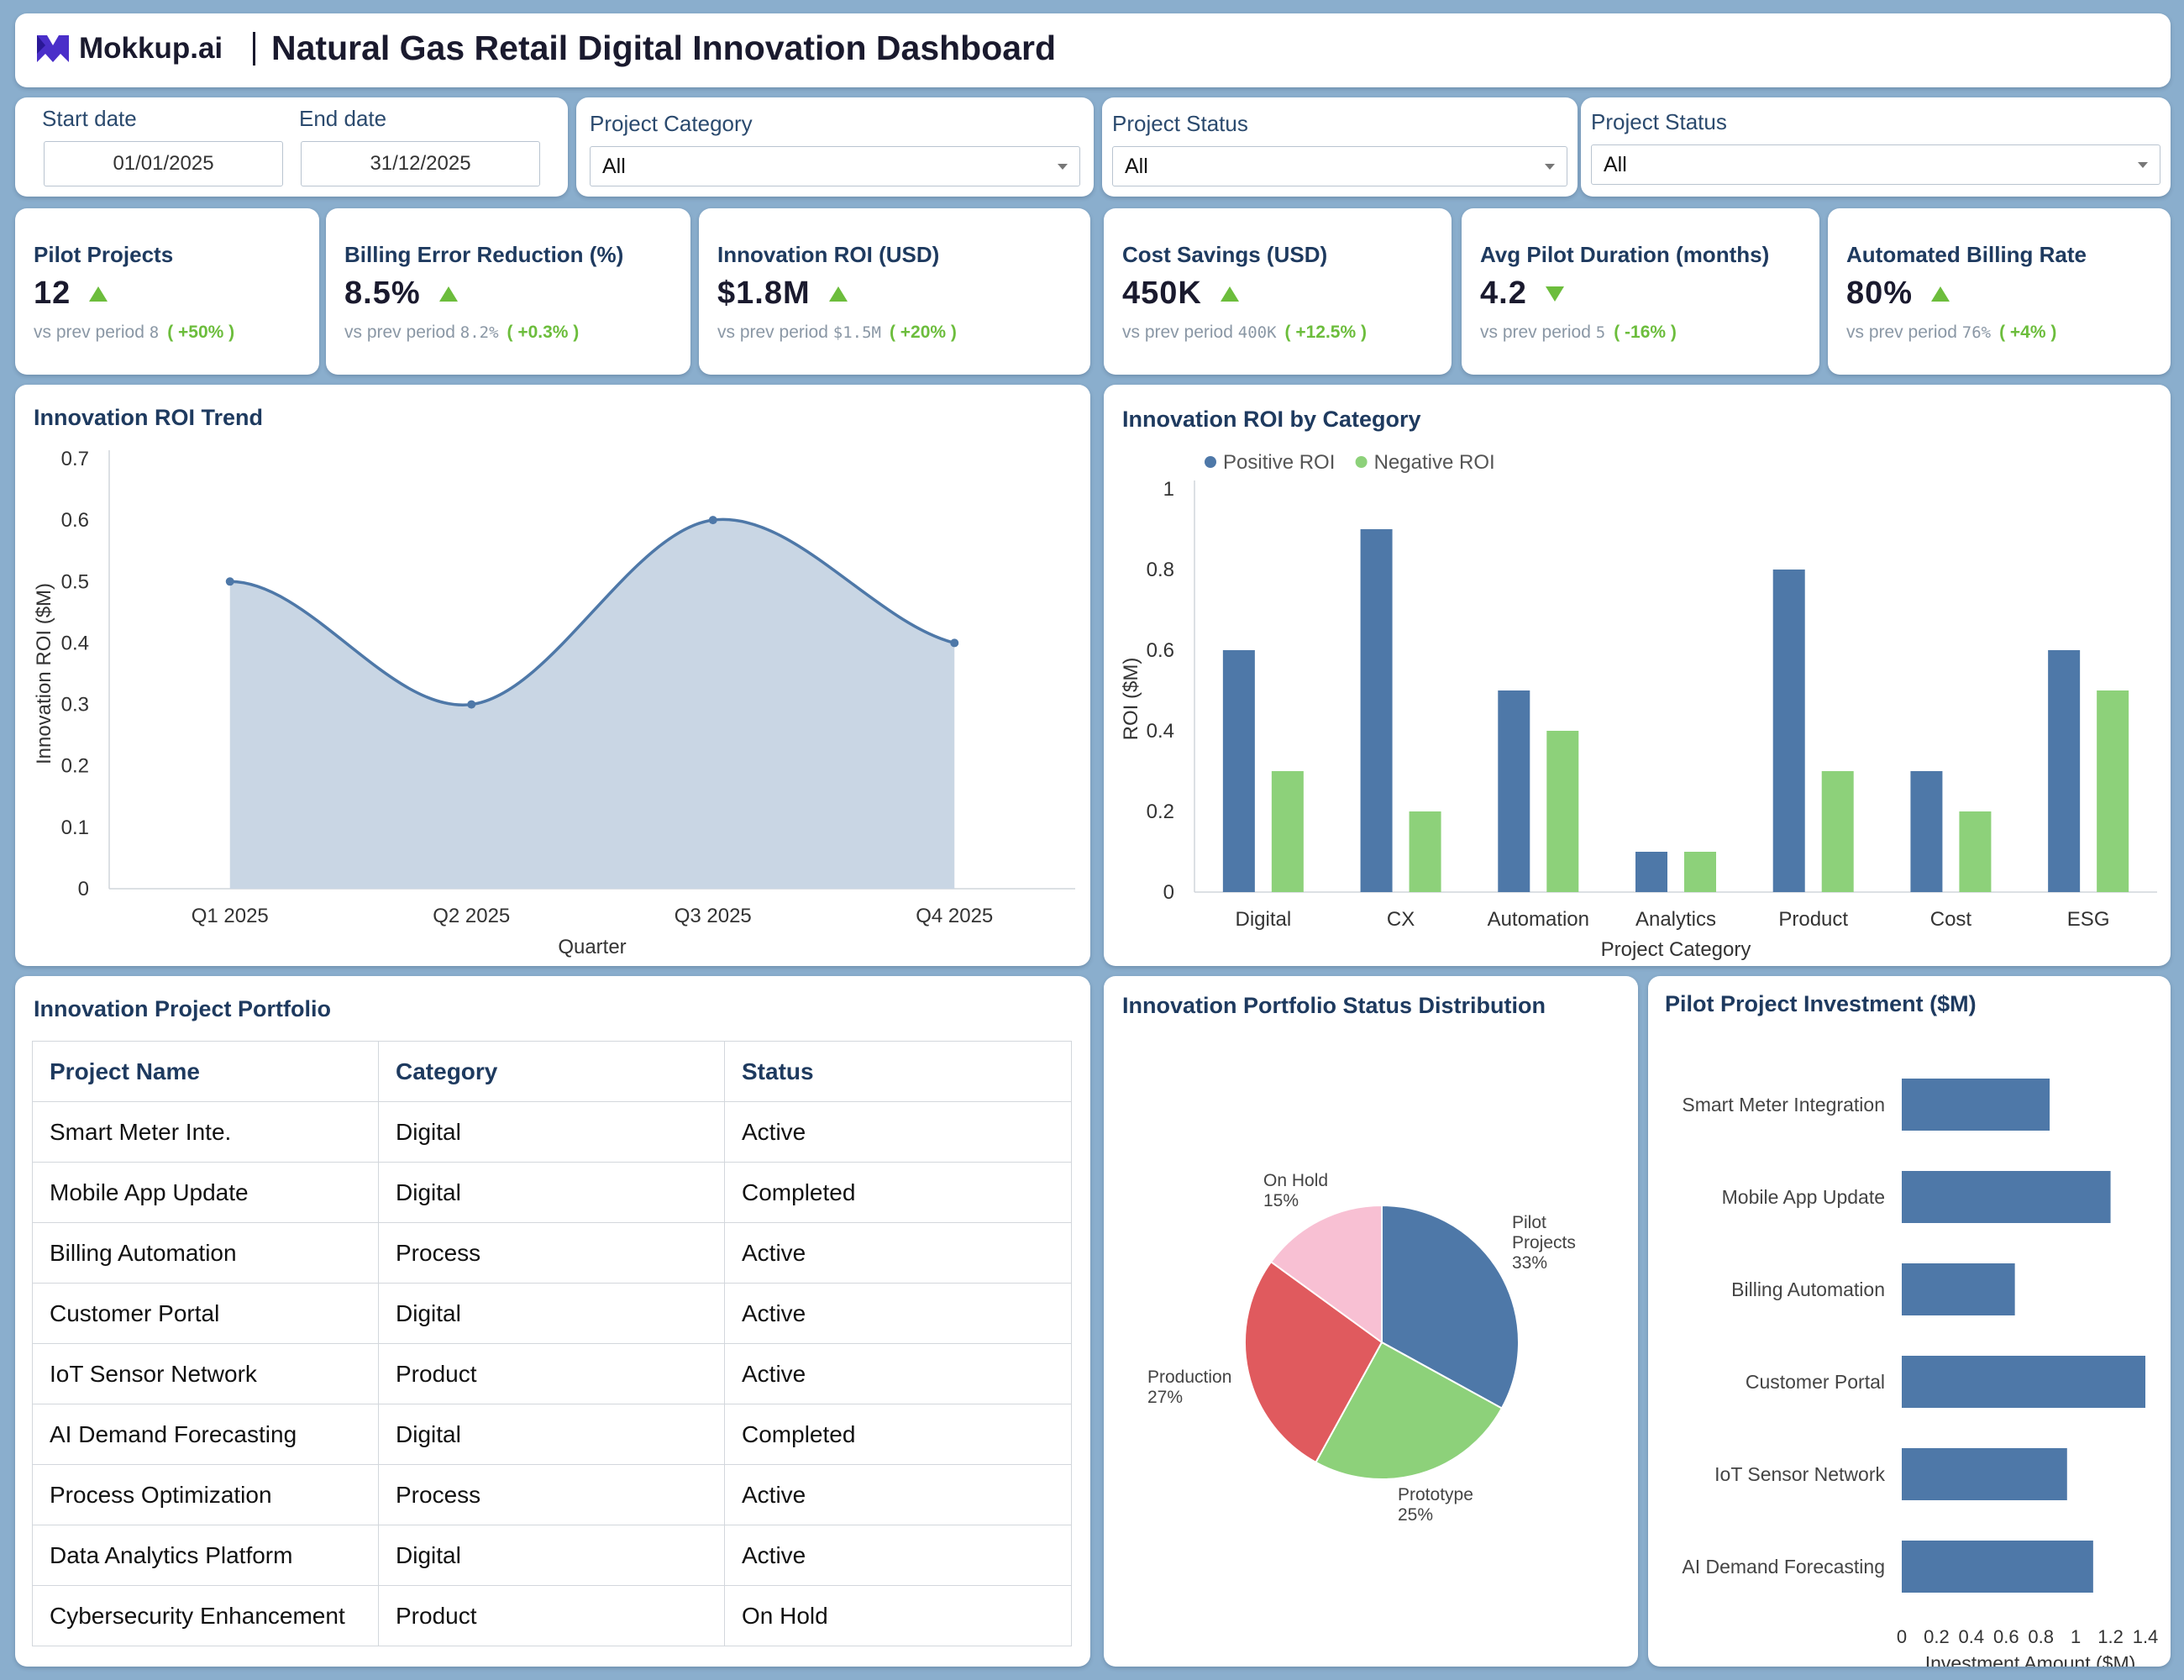  What do you see at coordinates (1136, 166) in the screenshot?
I see `status-select-value: All` at bounding box center [1136, 166].